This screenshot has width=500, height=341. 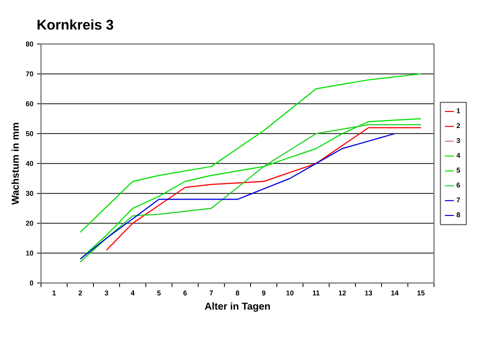 What do you see at coordinates (15, 163) in the screenshot?
I see `y-axis-title: Wachstum in mm` at bounding box center [15, 163].